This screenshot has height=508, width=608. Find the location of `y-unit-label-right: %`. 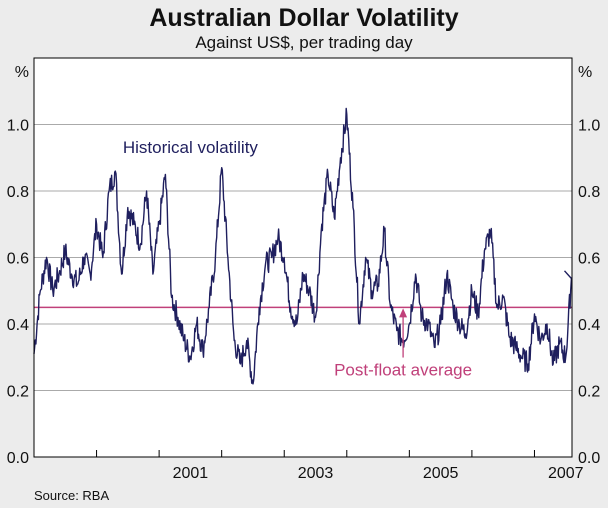

y-unit-label-right: % is located at coordinates (585, 72).